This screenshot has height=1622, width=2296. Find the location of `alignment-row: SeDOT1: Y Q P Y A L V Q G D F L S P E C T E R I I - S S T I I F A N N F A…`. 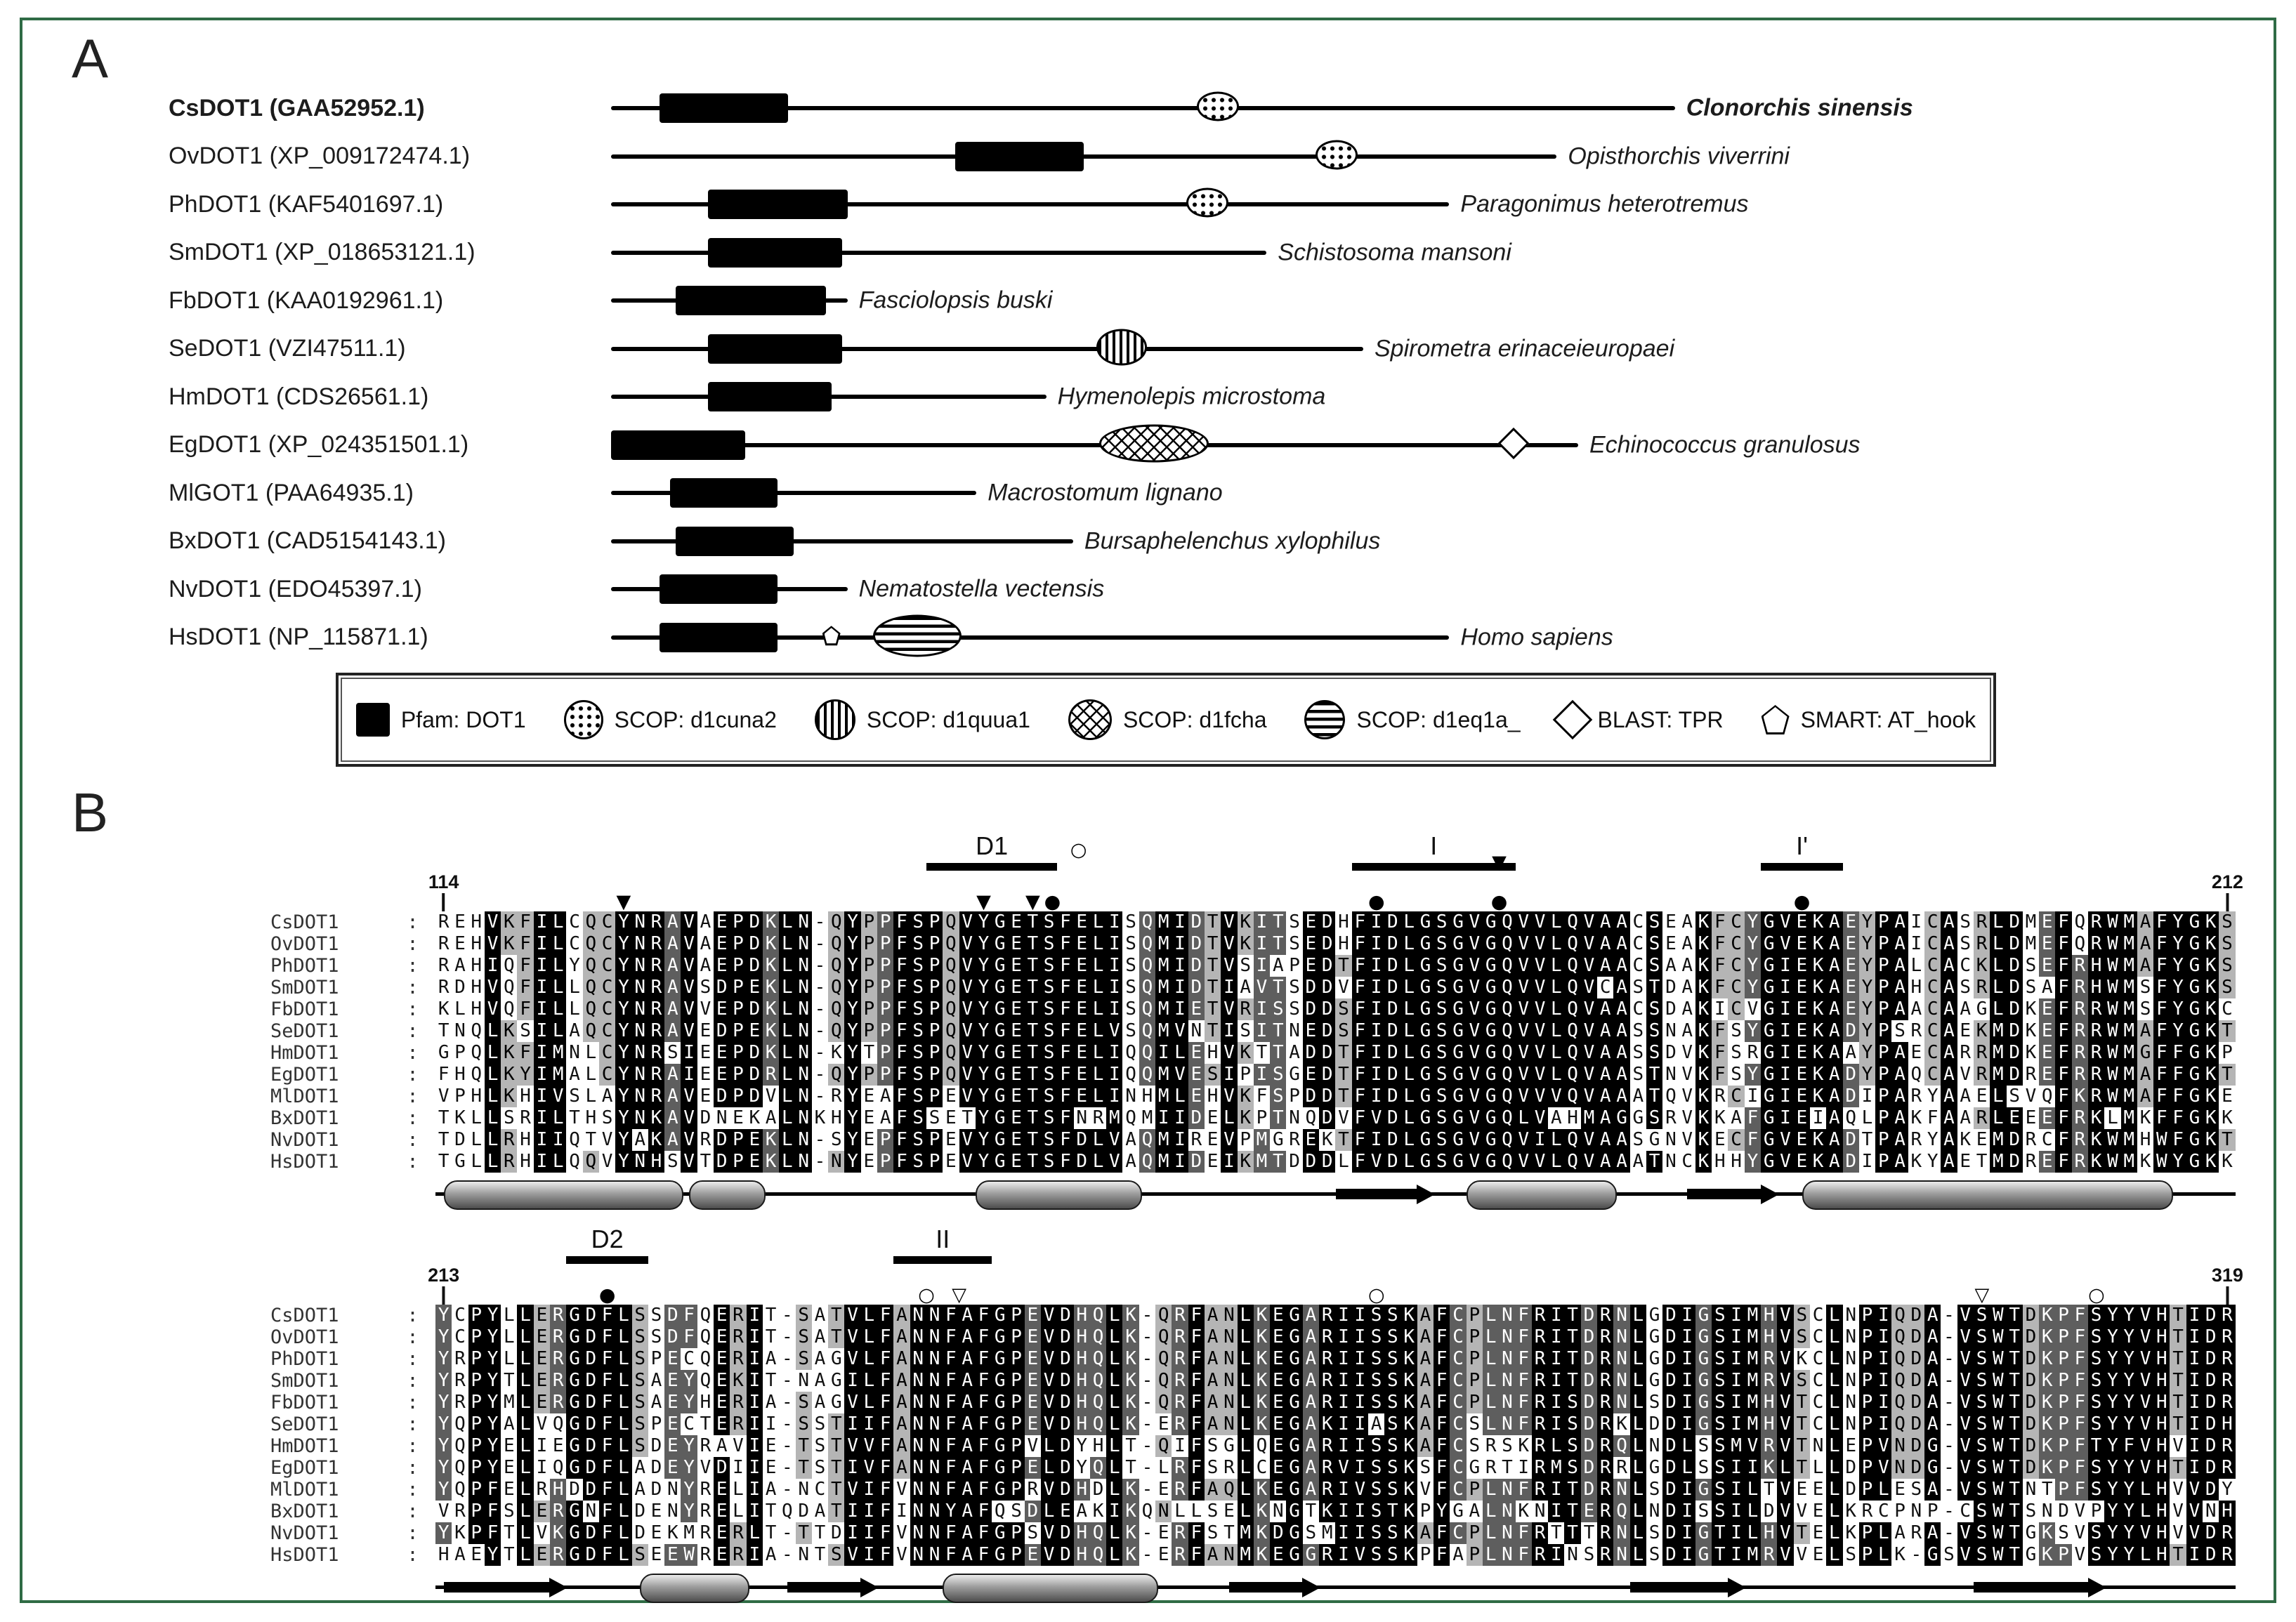

alignment-row: SeDOT1: Y Q P Y A L V Q G D F L S P E C T E R I I - S S T I I F A N N F A… is located at coordinates (1257, 1424).